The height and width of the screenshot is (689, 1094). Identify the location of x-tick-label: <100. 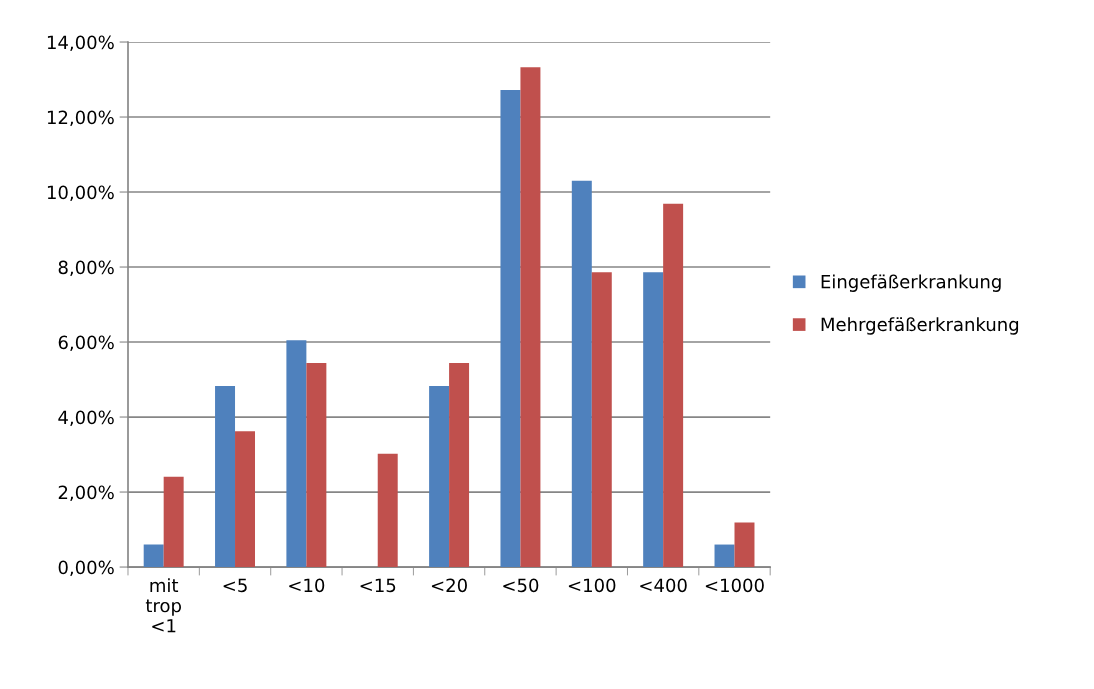
(592, 585).